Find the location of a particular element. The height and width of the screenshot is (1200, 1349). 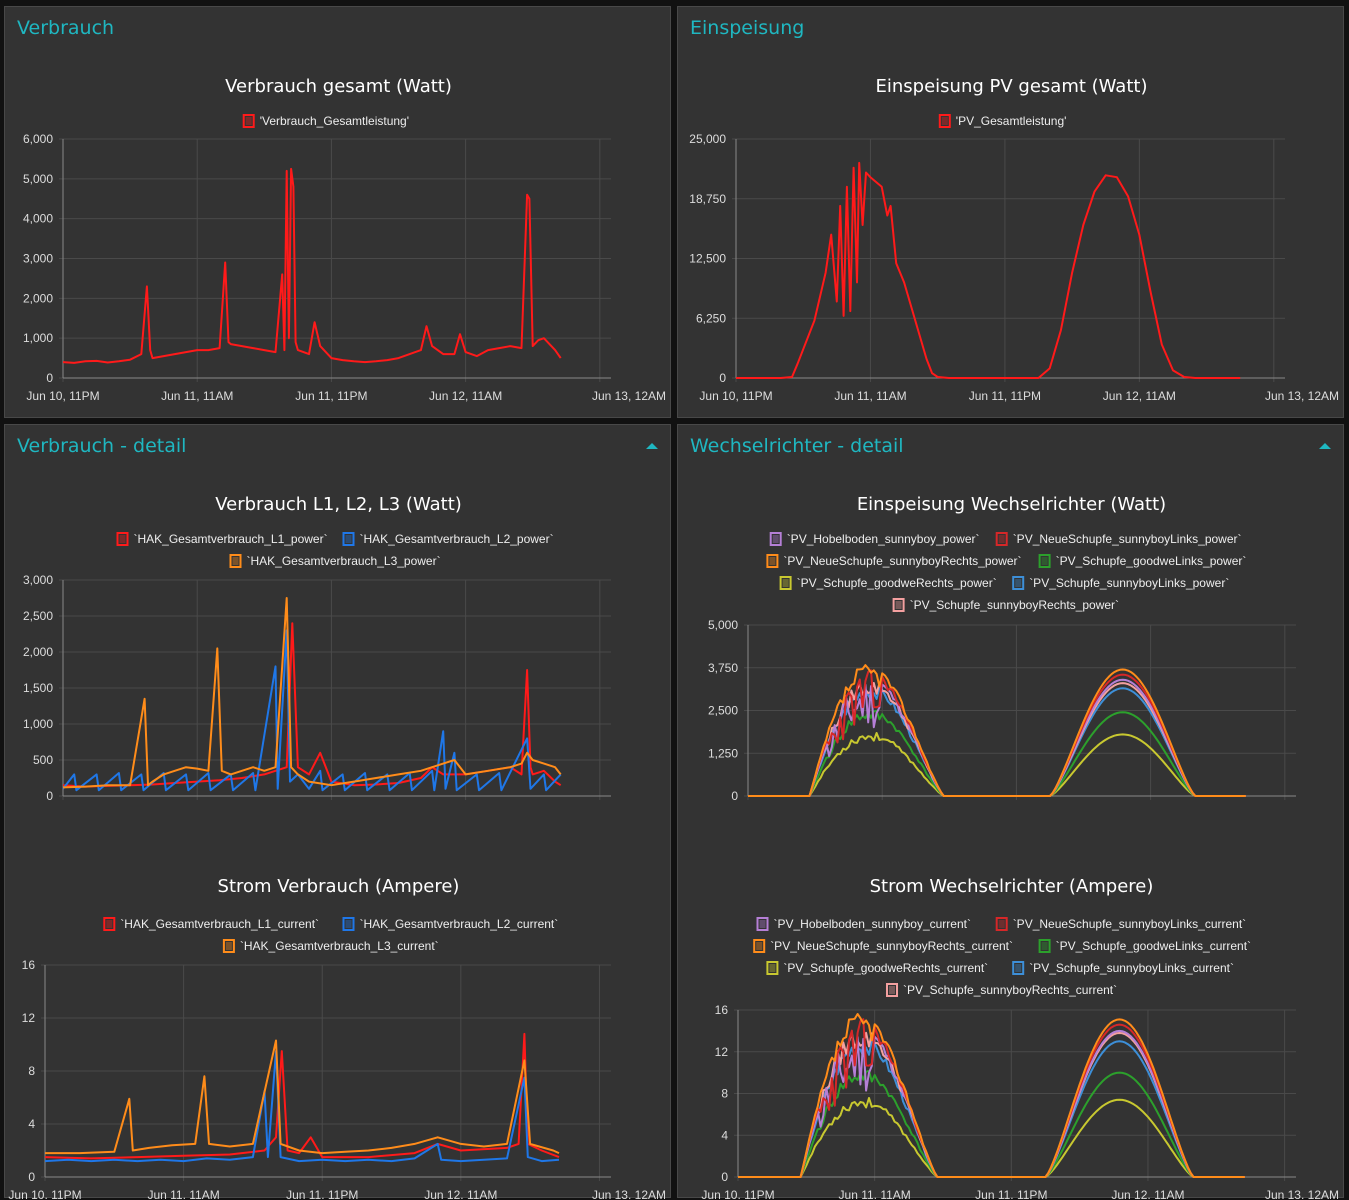

legend-label: `HAK_Gesamtverbrauch_L3_current` is located at coordinates (339, 946).